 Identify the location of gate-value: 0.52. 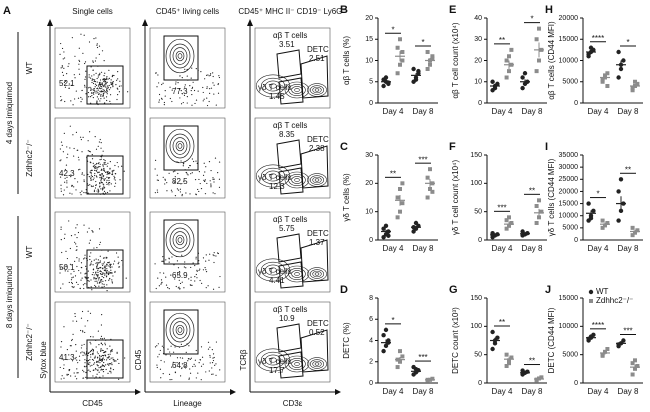
(317, 332).